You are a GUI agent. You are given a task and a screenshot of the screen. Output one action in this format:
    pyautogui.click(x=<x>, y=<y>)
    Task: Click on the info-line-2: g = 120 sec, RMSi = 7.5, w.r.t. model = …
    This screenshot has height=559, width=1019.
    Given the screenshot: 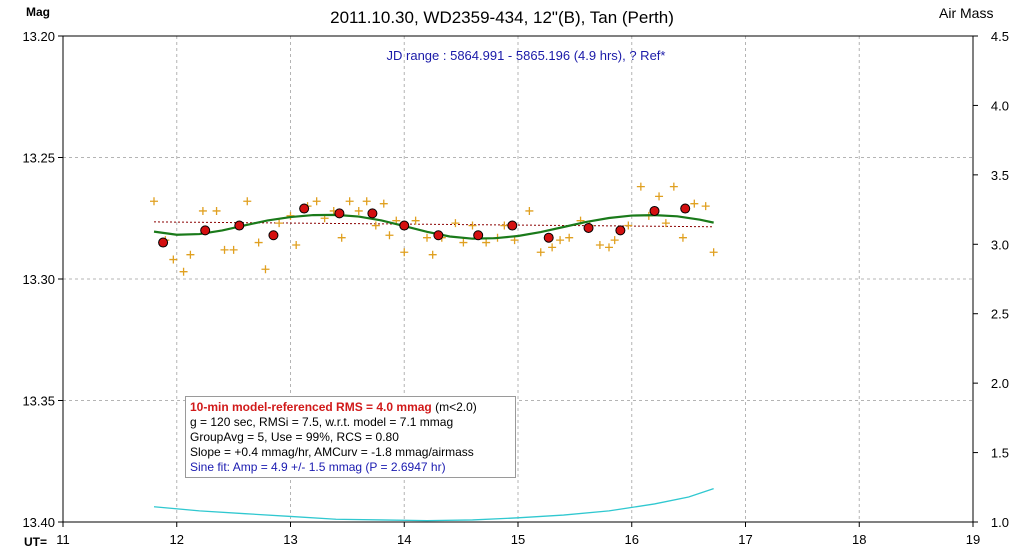 What is the action you would take?
    pyautogui.click(x=322, y=422)
    